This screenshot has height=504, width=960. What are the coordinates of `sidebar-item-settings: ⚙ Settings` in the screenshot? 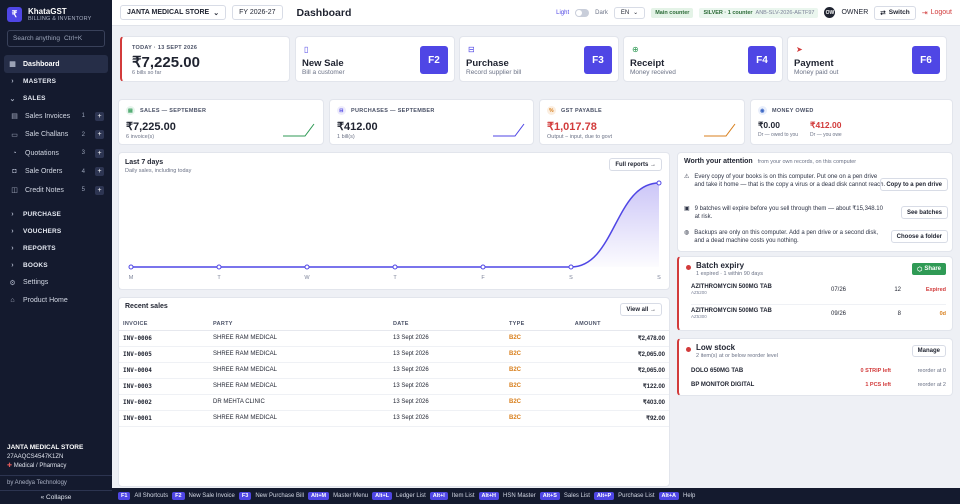 It's located at (56, 283).